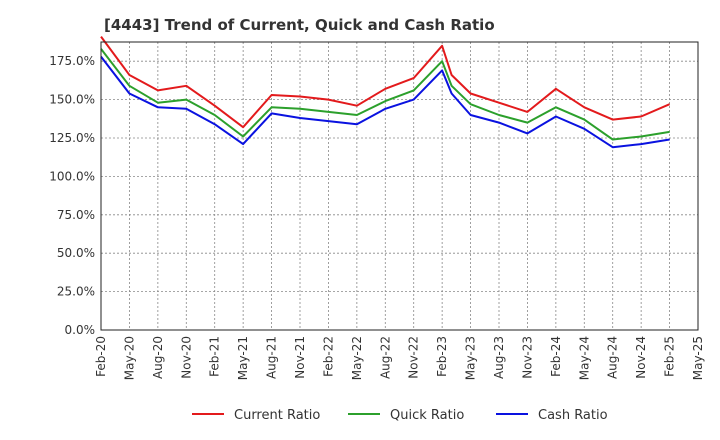 The image size is (720, 440). Describe the element at coordinates (499, 357) in the screenshot. I see `x-tick-label: Aug-23` at that location.